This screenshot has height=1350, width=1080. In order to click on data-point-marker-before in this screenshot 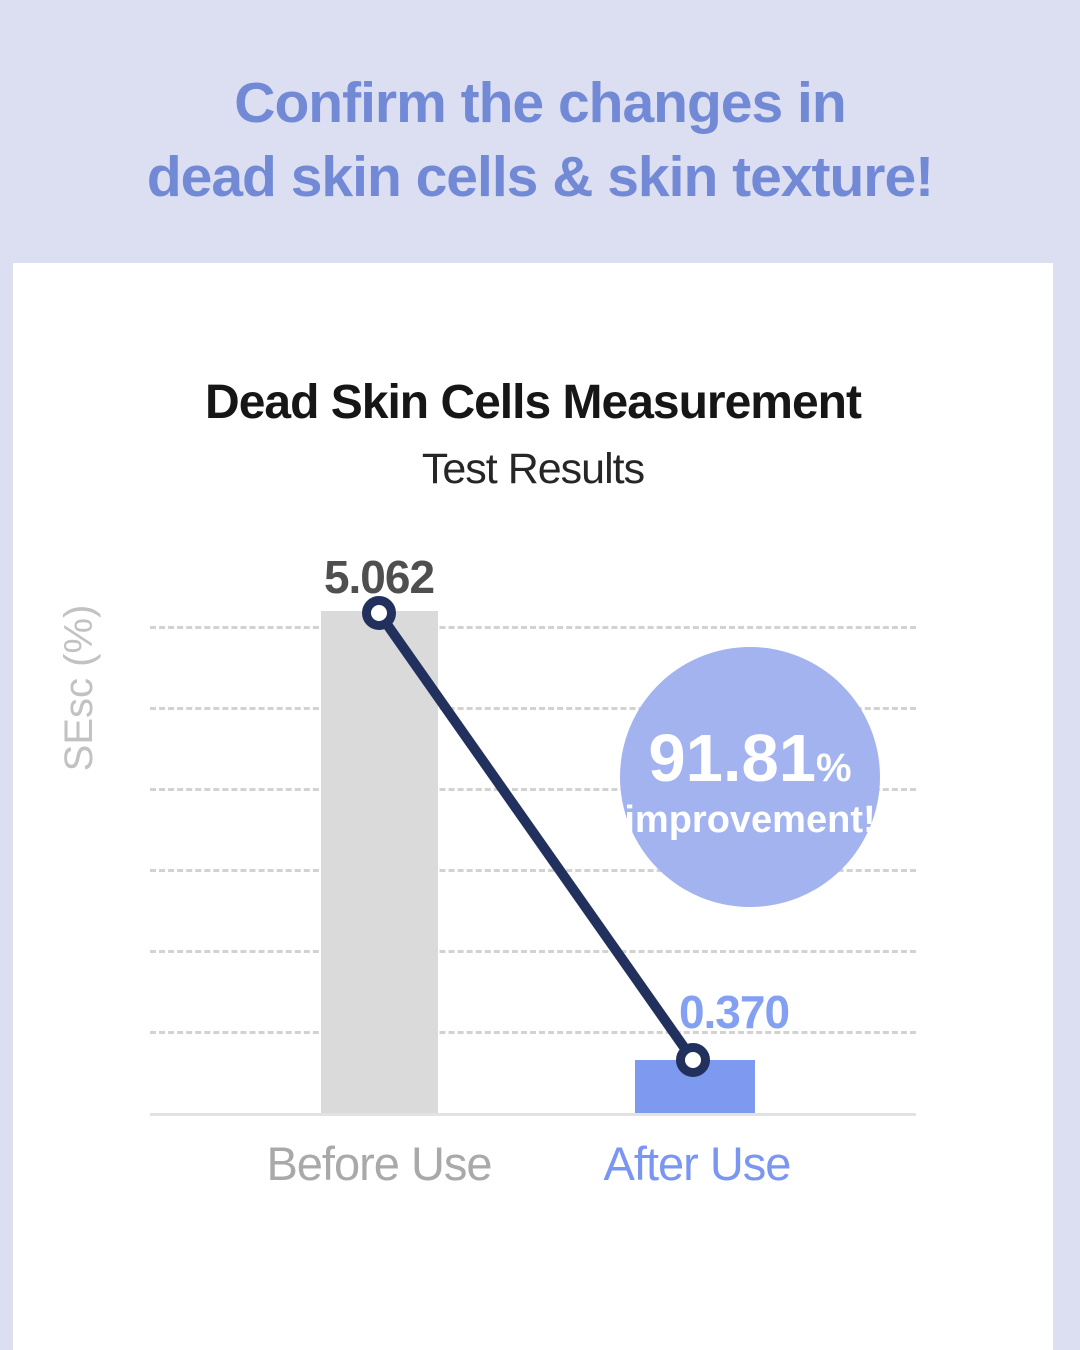, I will do `click(379, 613)`.